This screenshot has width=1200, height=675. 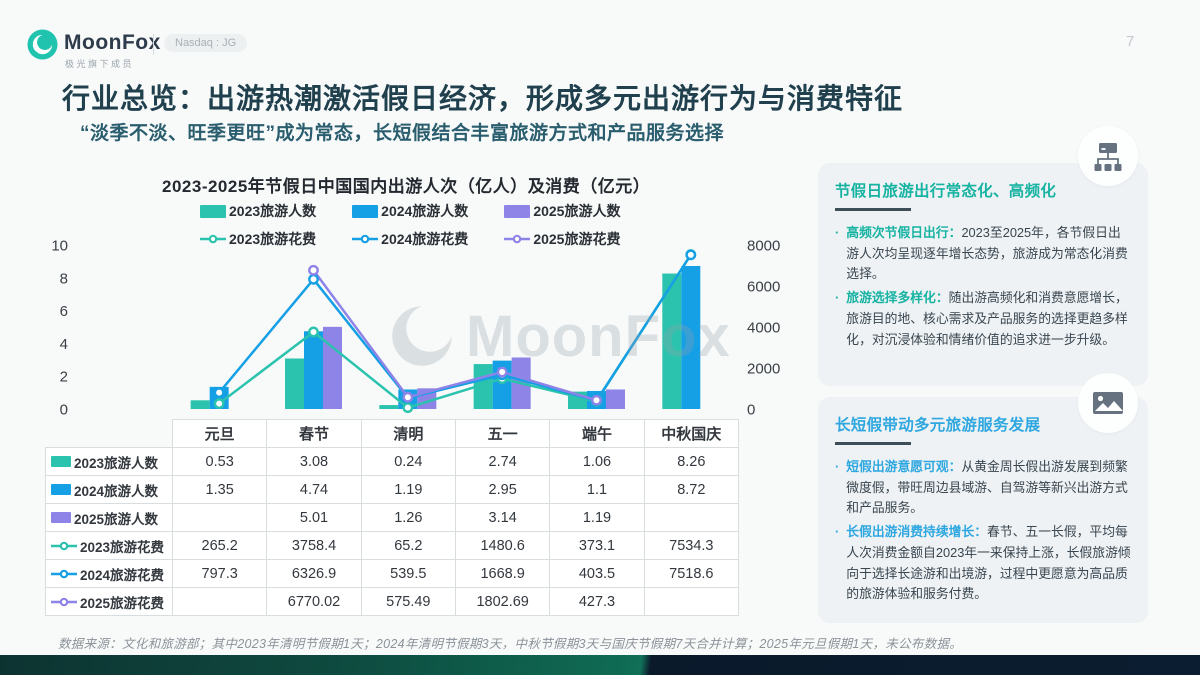 What do you see at coordinates (59, 246) in the screenshot?
I see `left-axis-tick: 10` at bounding box center [59, 246].